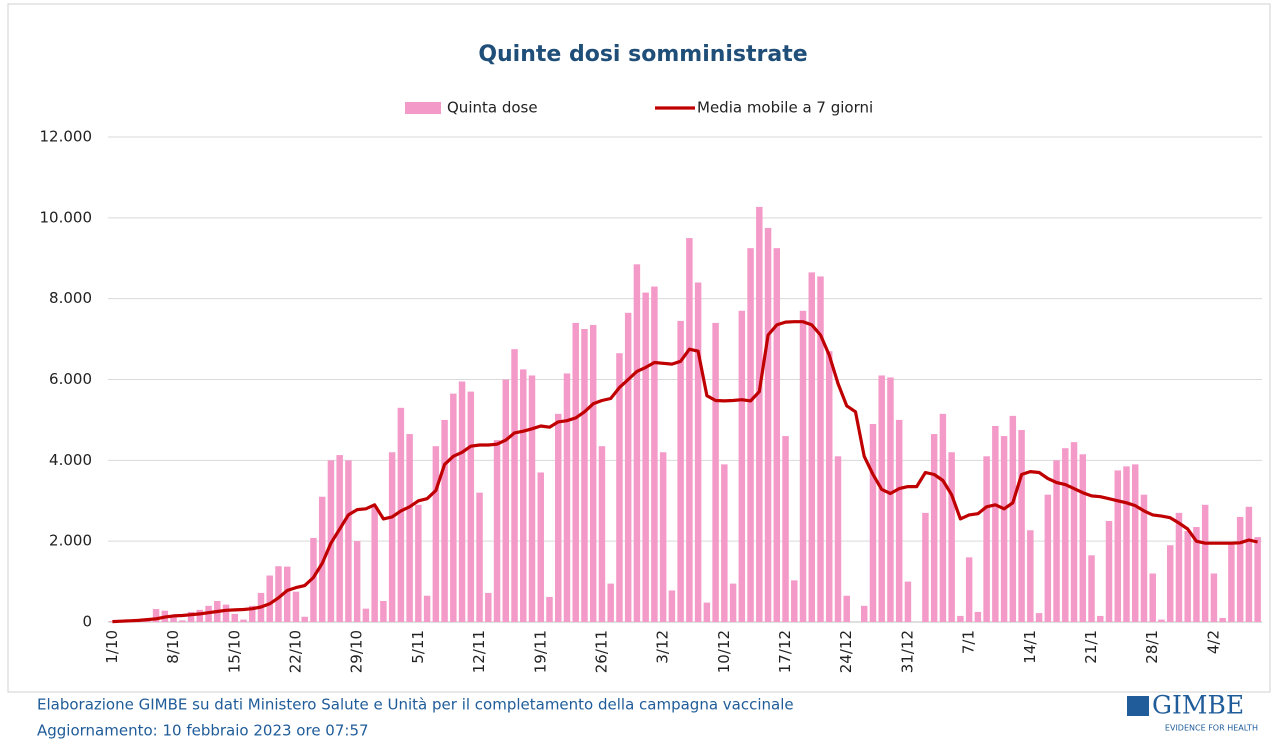 The height and width of the screenshot is (753, 1286). Describe the element at coordinates (66, 217) in the screenshot. I see `y-tick-label: 10.000` at that location.